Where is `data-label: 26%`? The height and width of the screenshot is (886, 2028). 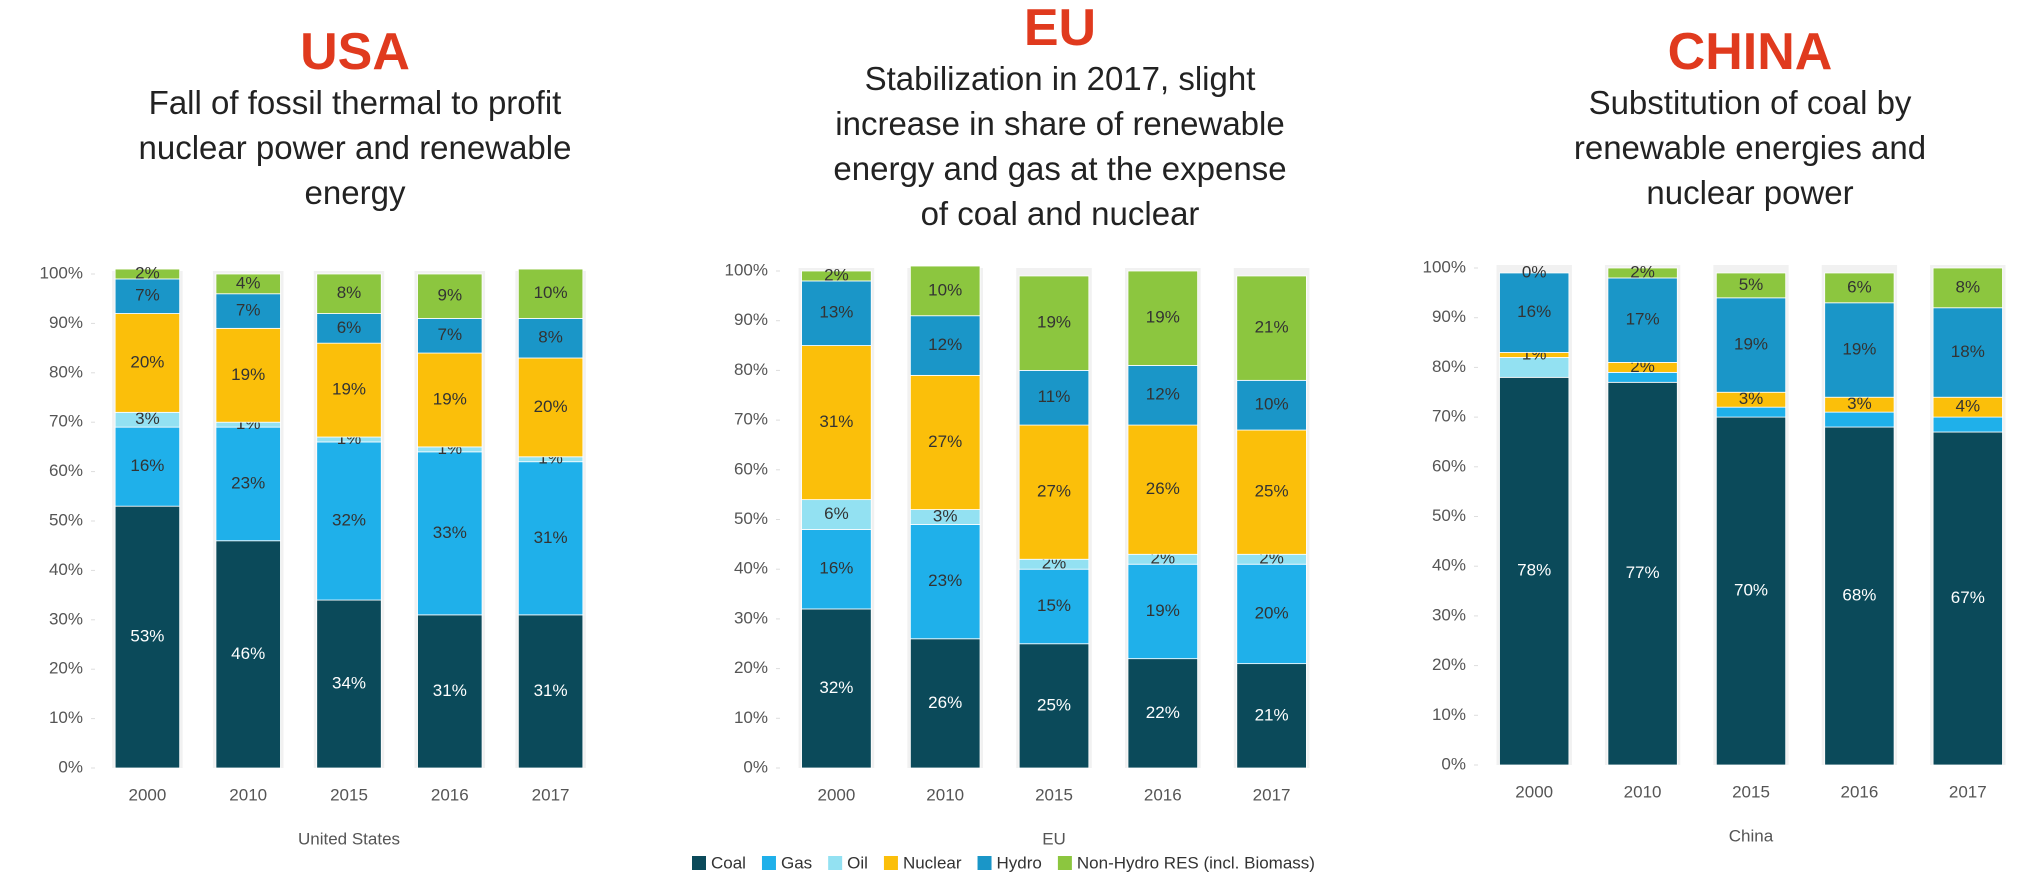
data-label: 26% is located at coordinates (1163, 488).